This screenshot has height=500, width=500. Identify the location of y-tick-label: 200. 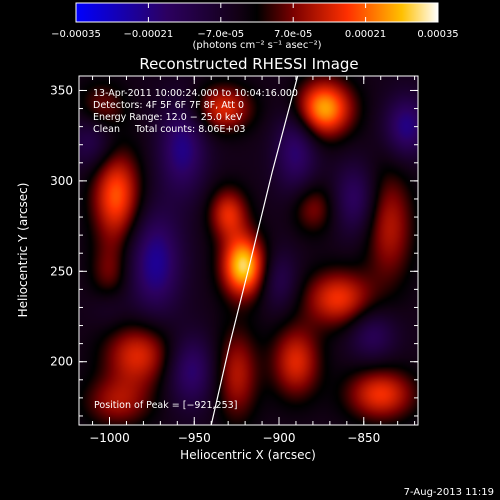
(61, 362).